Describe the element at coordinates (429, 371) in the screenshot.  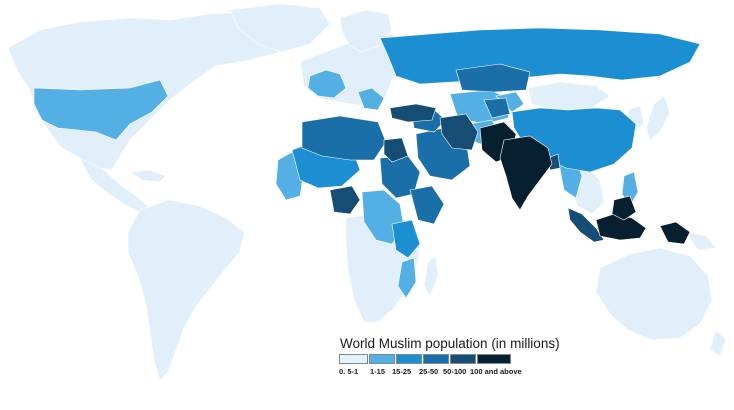
I see `legend-label-3: 25-50` at that location.